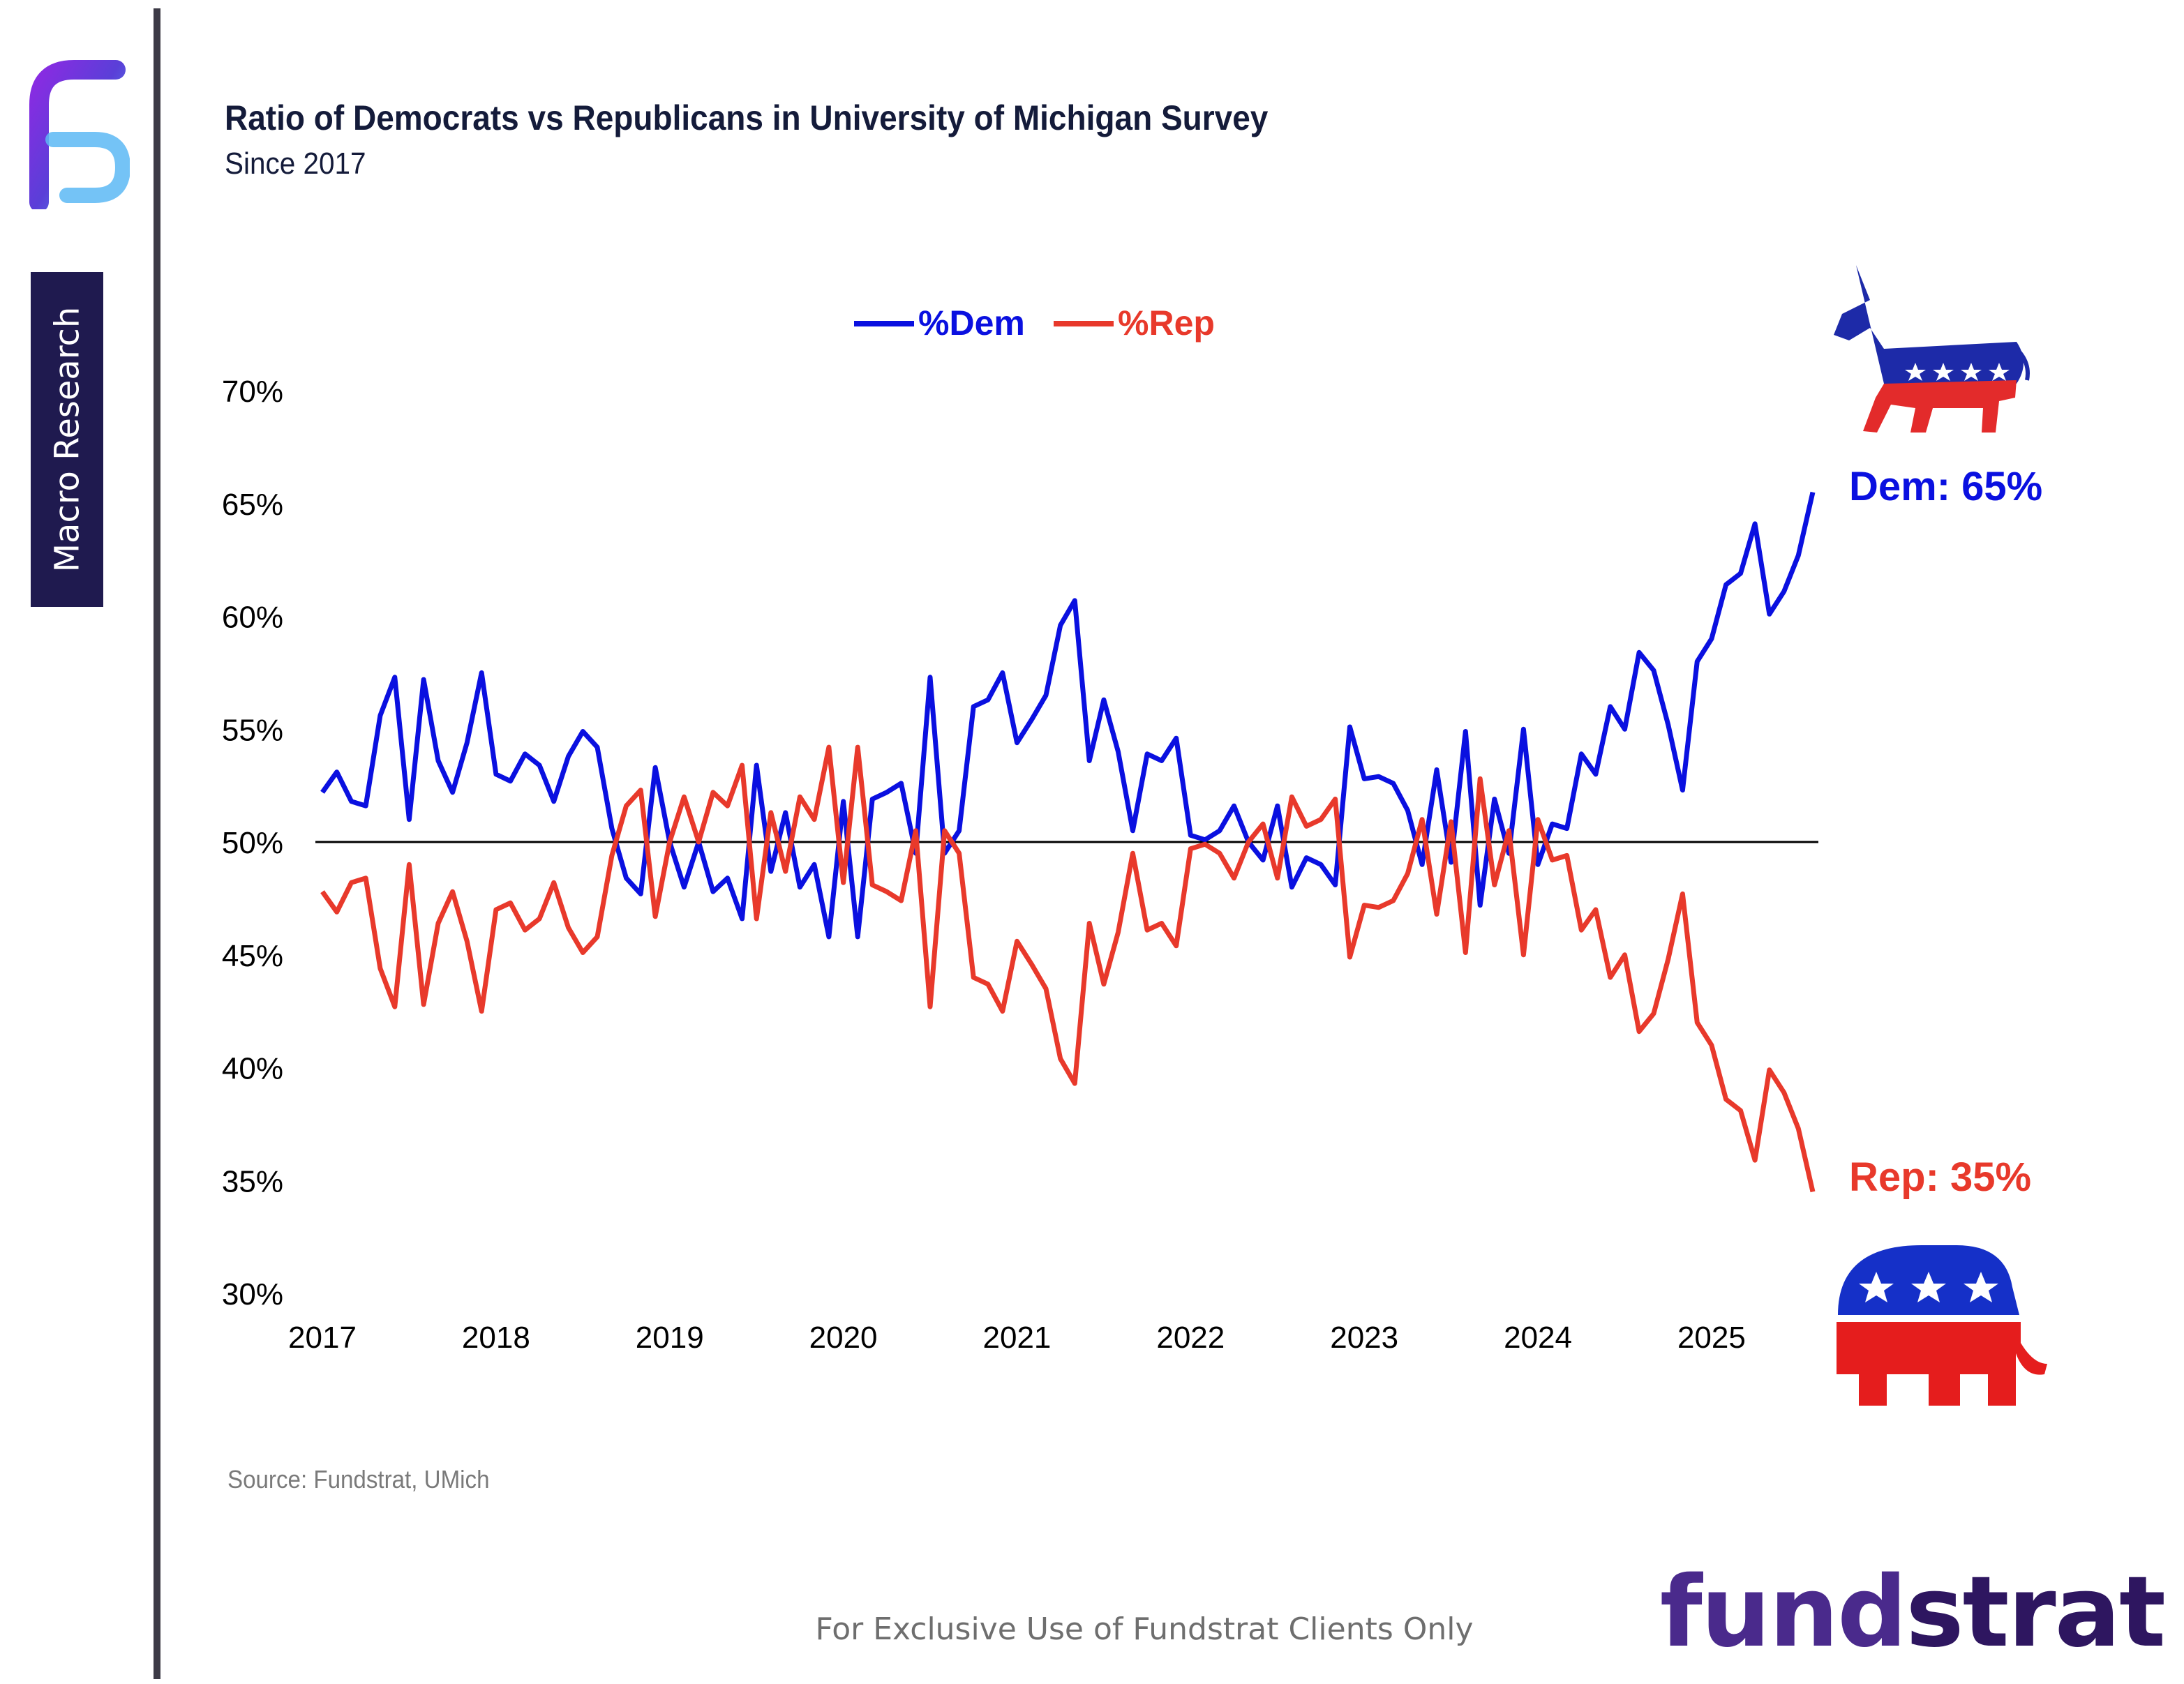 The image size is (2184, 1684). Describe the element at coordinates (253, 730) in the screenshot. I see `y-tick-label: 55%` at that location.